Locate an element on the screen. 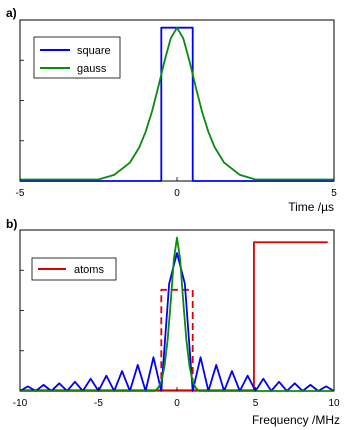 The image size is (352, 430). x-tick-label-a-2: 5 is located at coordinates (334, 193).